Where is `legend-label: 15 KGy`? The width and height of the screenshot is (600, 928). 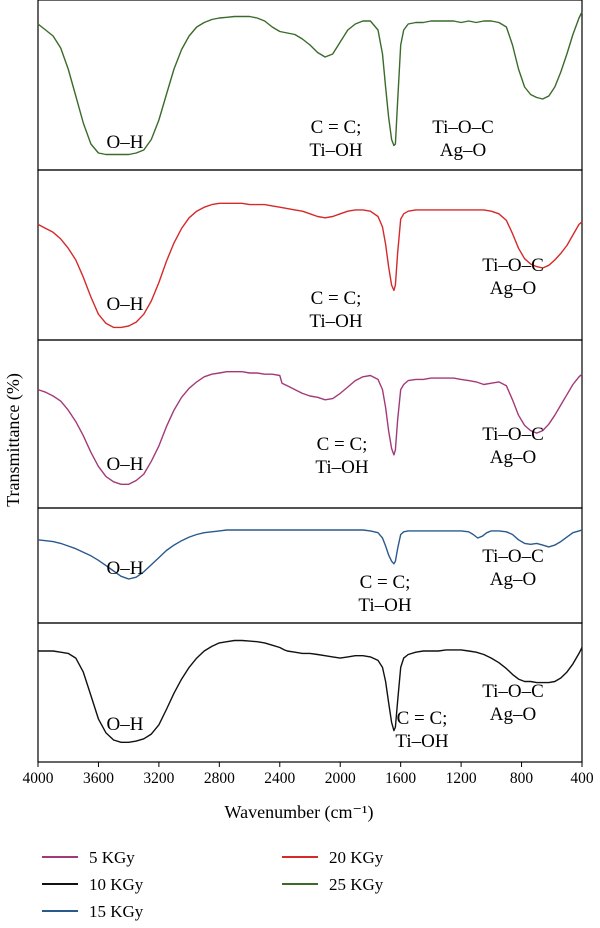 legend-label: 15 KGy is located at coordinates (116, 911).